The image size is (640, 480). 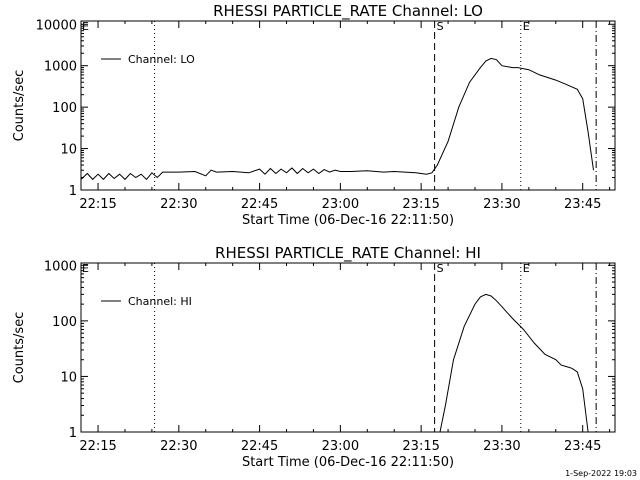 What do you see at coordinates (514, 363) in the screenshot?
I see `series-line` at bounding box center [514, 363].